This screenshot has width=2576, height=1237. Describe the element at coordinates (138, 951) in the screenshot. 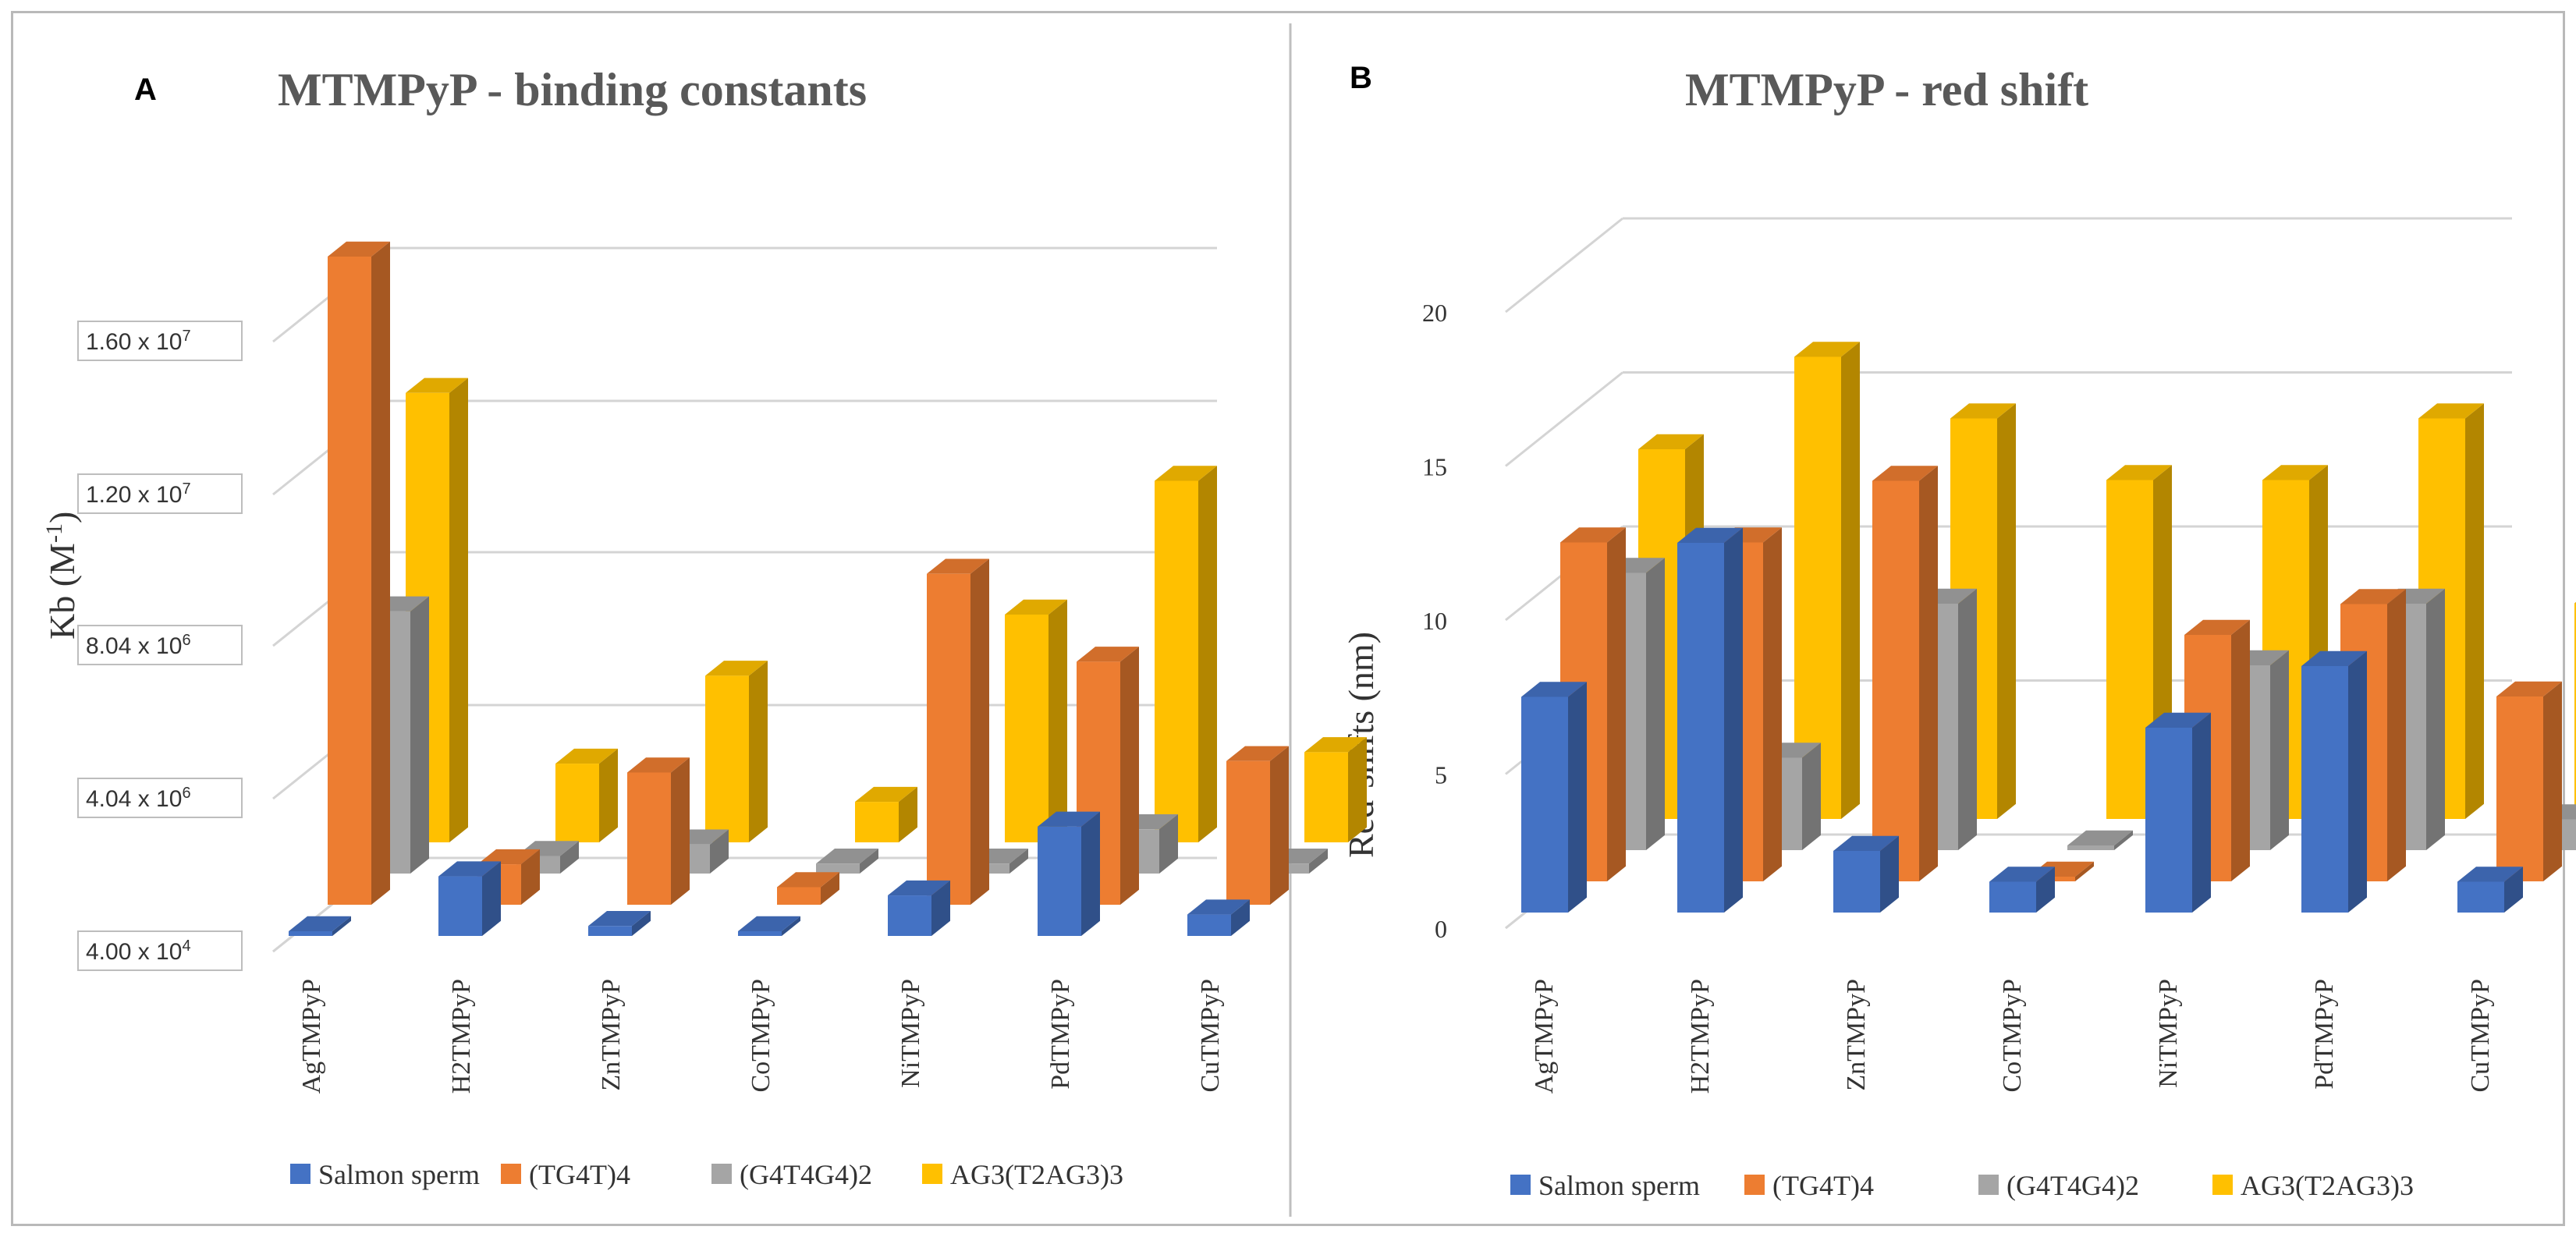

I see `y-tick-label: 4.00 x 104` at that location.